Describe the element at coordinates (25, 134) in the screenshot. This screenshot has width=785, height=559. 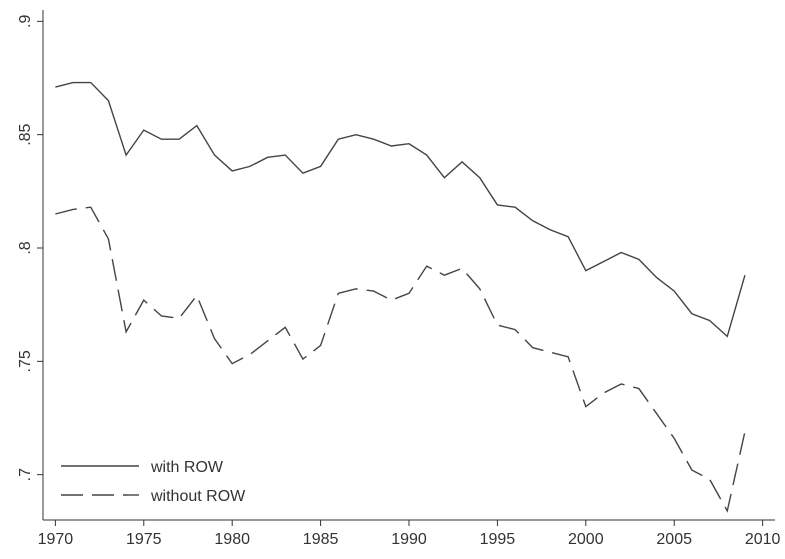
I see `y-tick-label: .85` at that location.